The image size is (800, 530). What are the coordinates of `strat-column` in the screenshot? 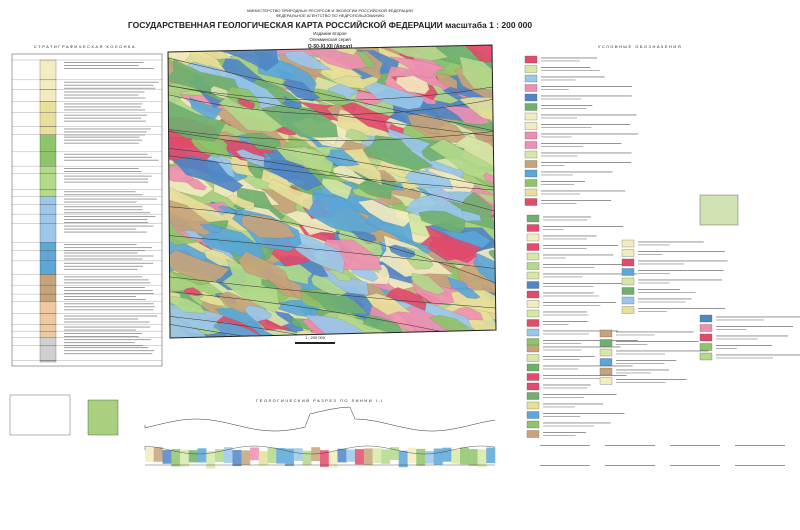 It's located at (87, 210).